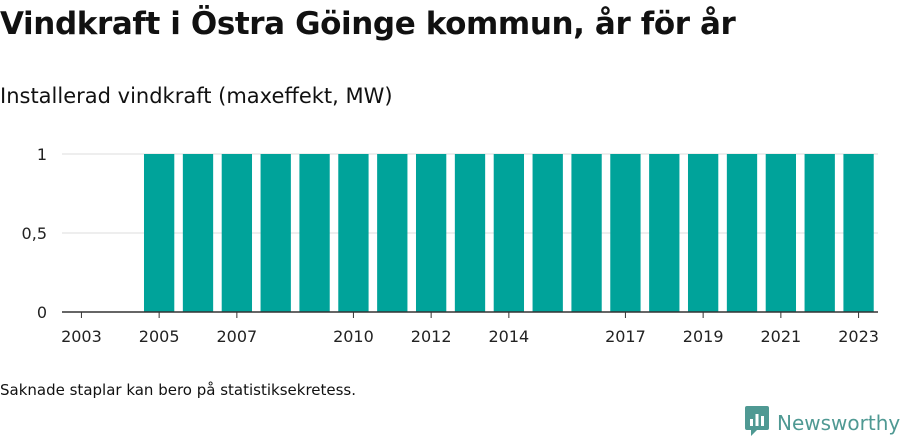 This screenshot has height=441, width=900. Describe the element at coordinates (431, 336) in the screenshot. I see `x-tick-label: 2012` at that location.